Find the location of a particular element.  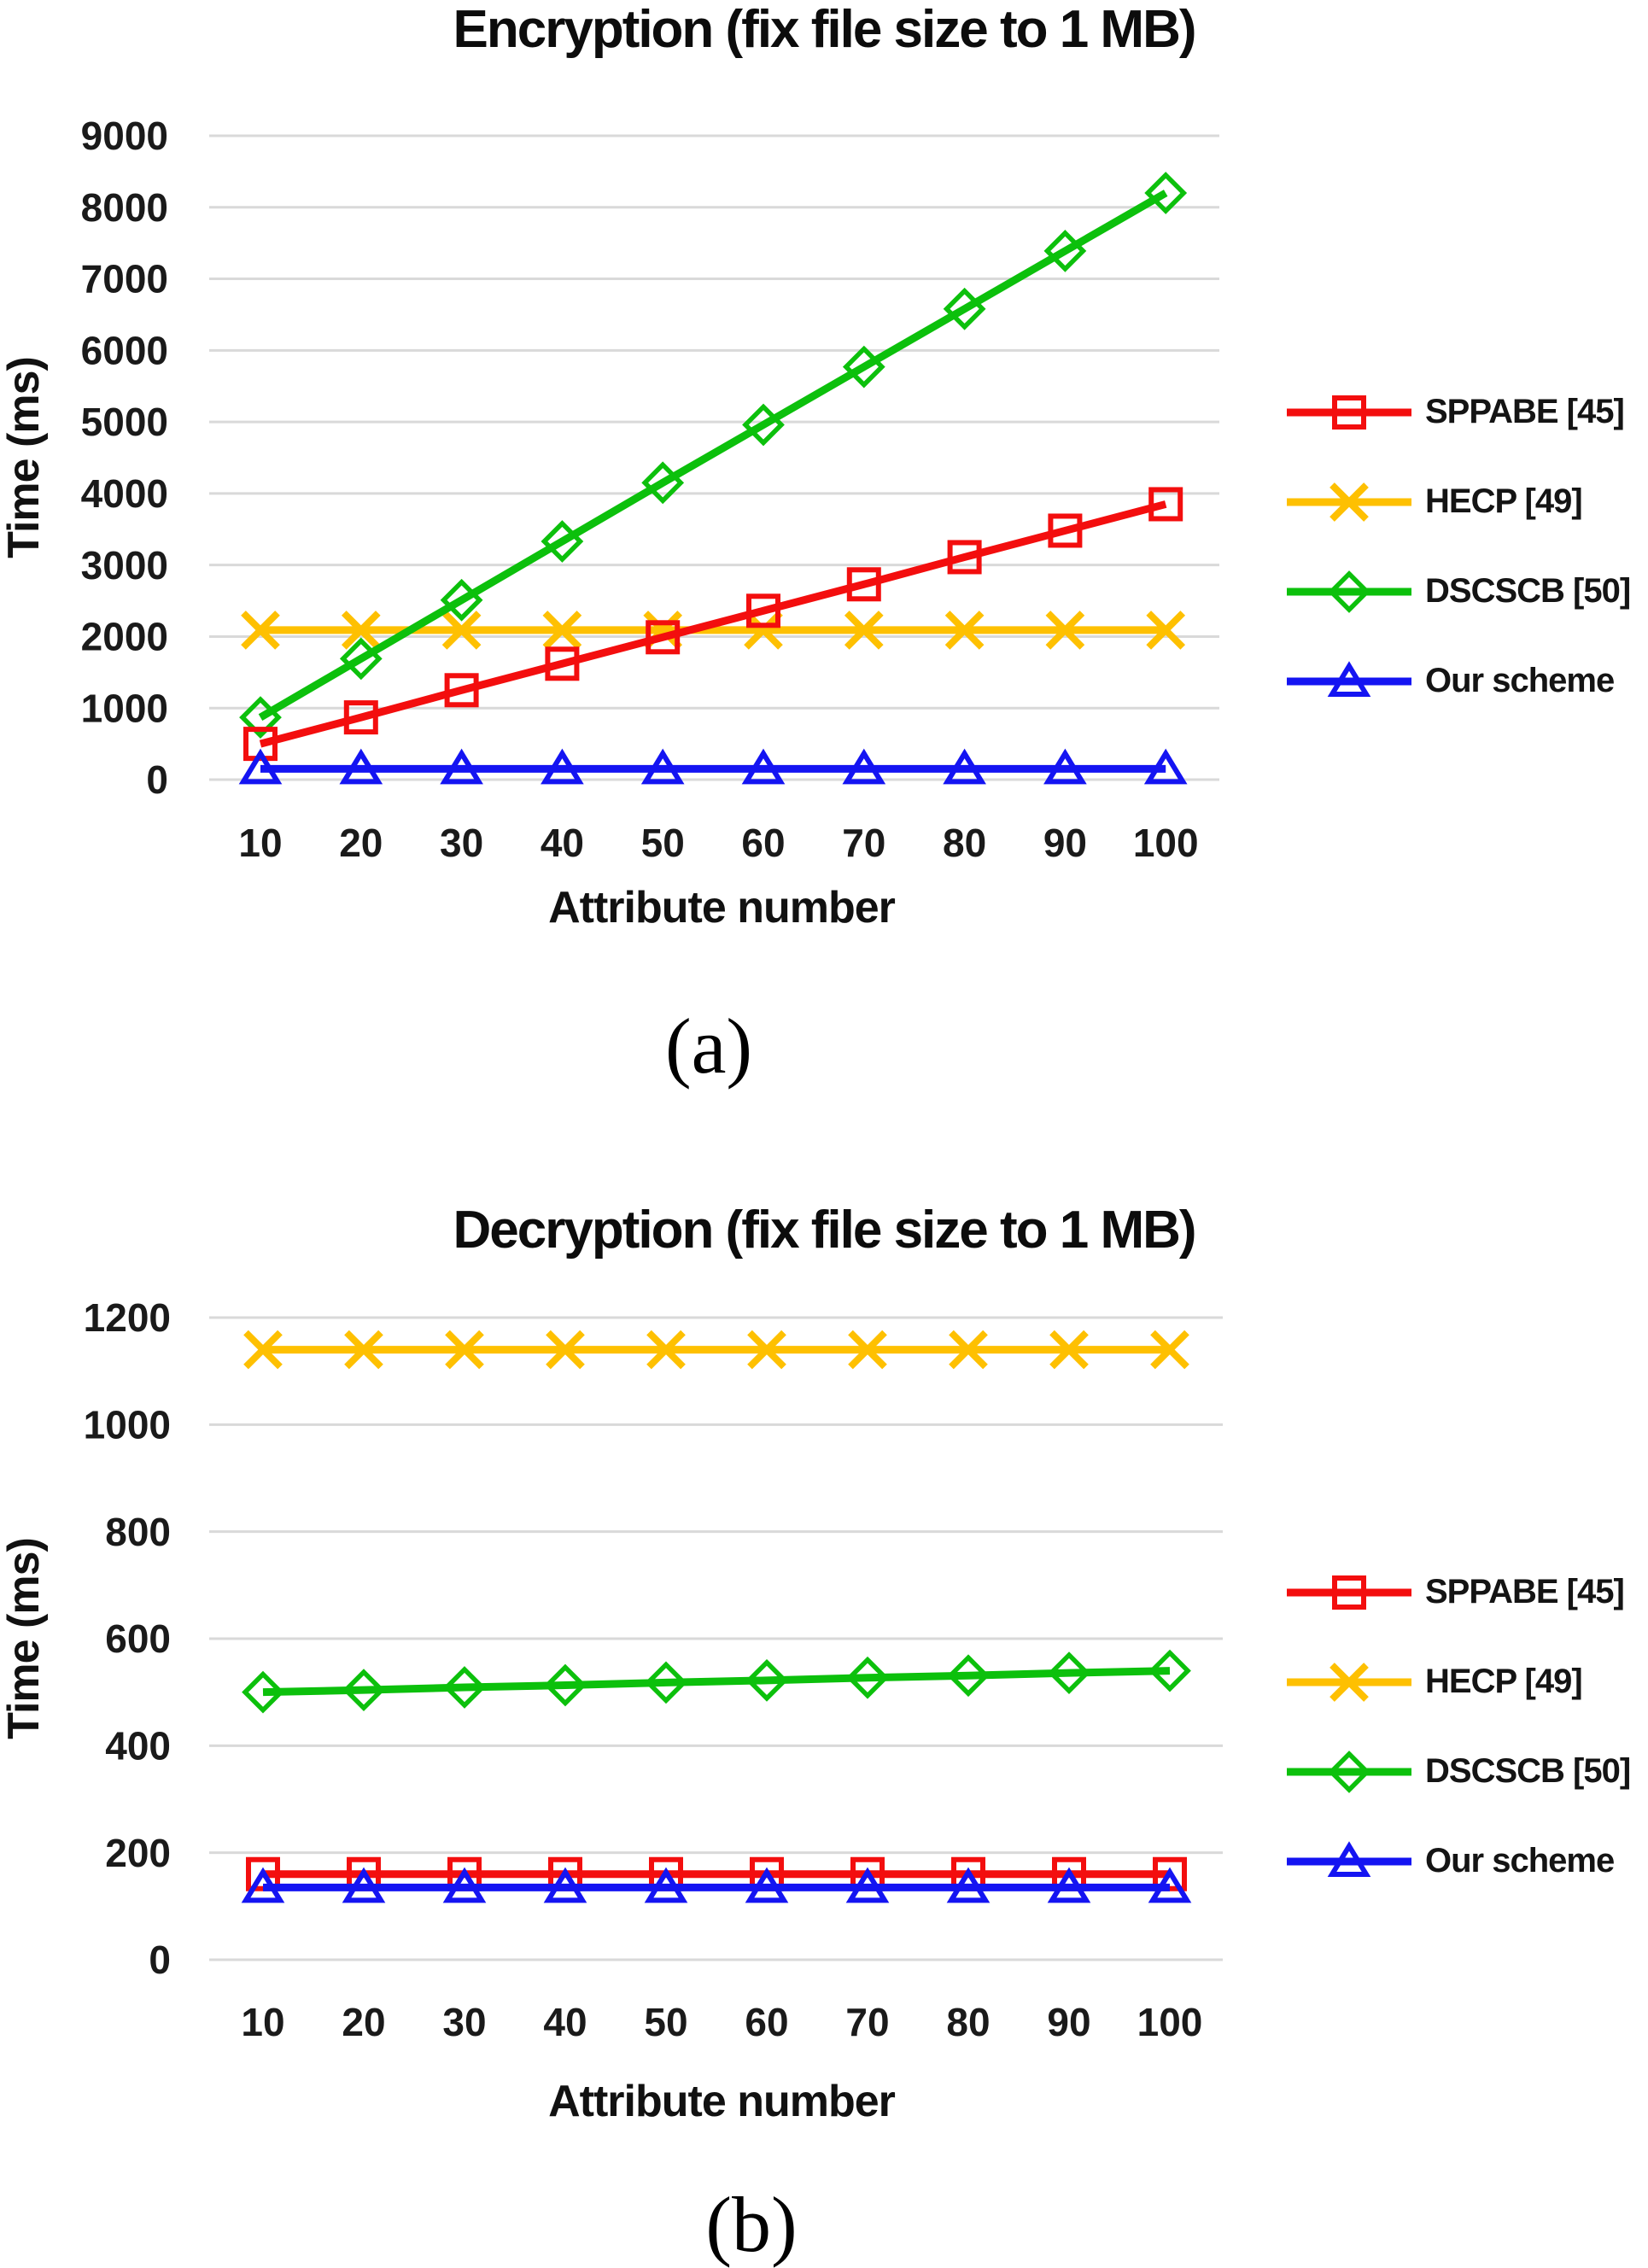

y-tick-label: 1000 is located at coordinates (128, 1424).